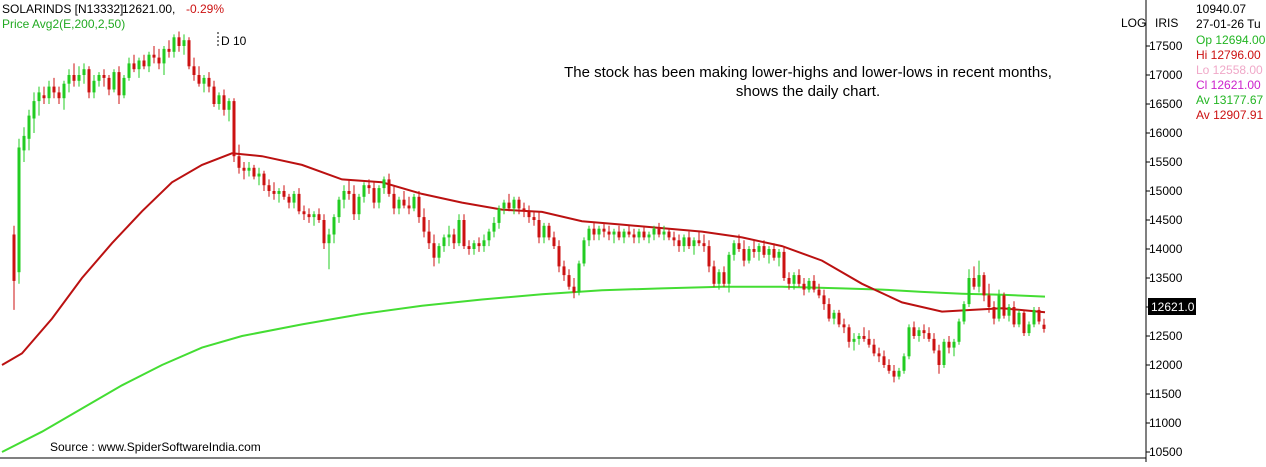 The height and width of the screenshot is (467, 1266). What do you see at coordinates (1166, 249) in the screenshot?
I see `y-tick-label: 14000` at bounding box center [1166, 249].